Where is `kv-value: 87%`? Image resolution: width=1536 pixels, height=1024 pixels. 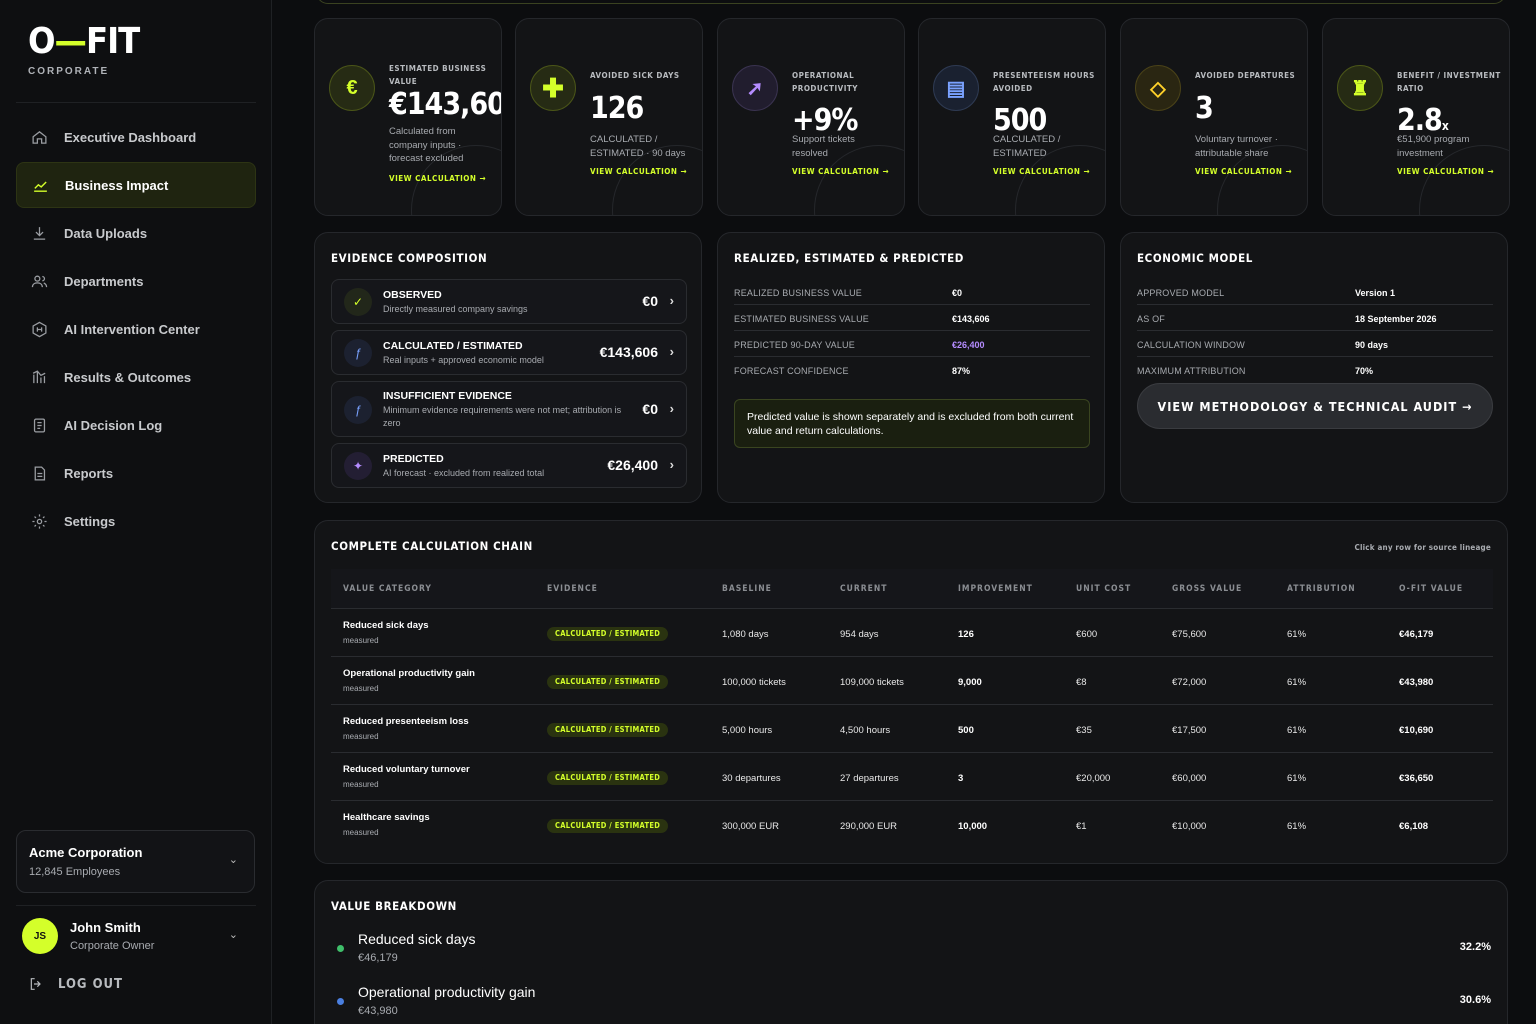
kv-value: 87% is located at coordinates (961, 371).